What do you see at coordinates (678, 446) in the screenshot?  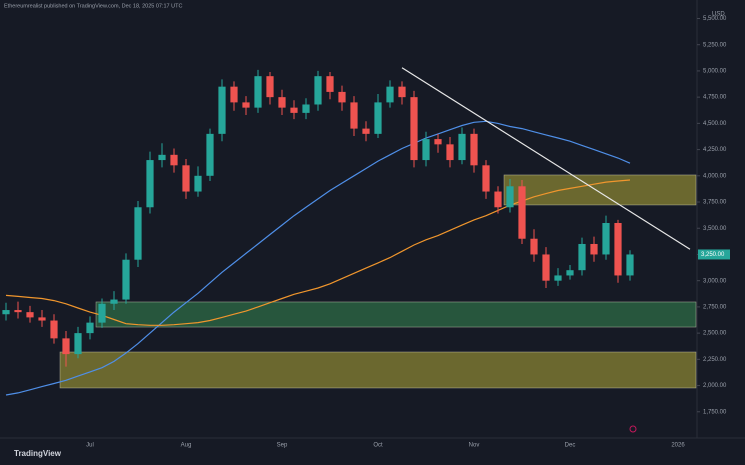 I see `x-tick-label: 2026` at bounding box center [678, 446].